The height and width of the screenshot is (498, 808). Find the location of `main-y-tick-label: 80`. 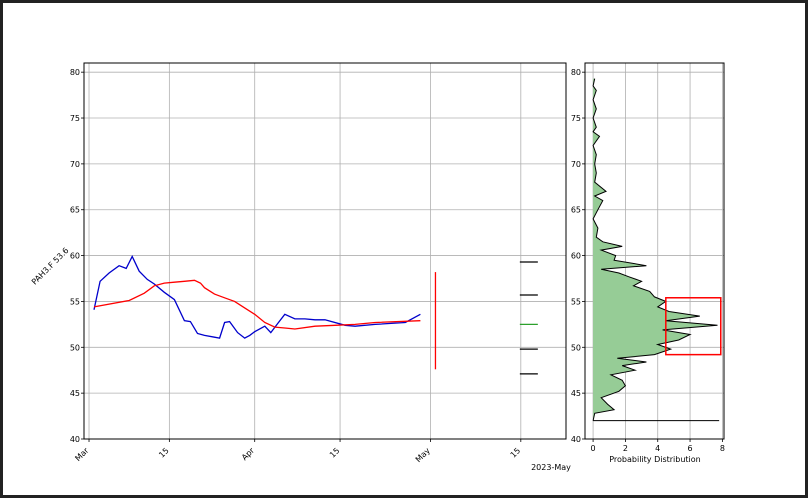

main-y-tick-label: 80 is located at coordinates (75, 72).